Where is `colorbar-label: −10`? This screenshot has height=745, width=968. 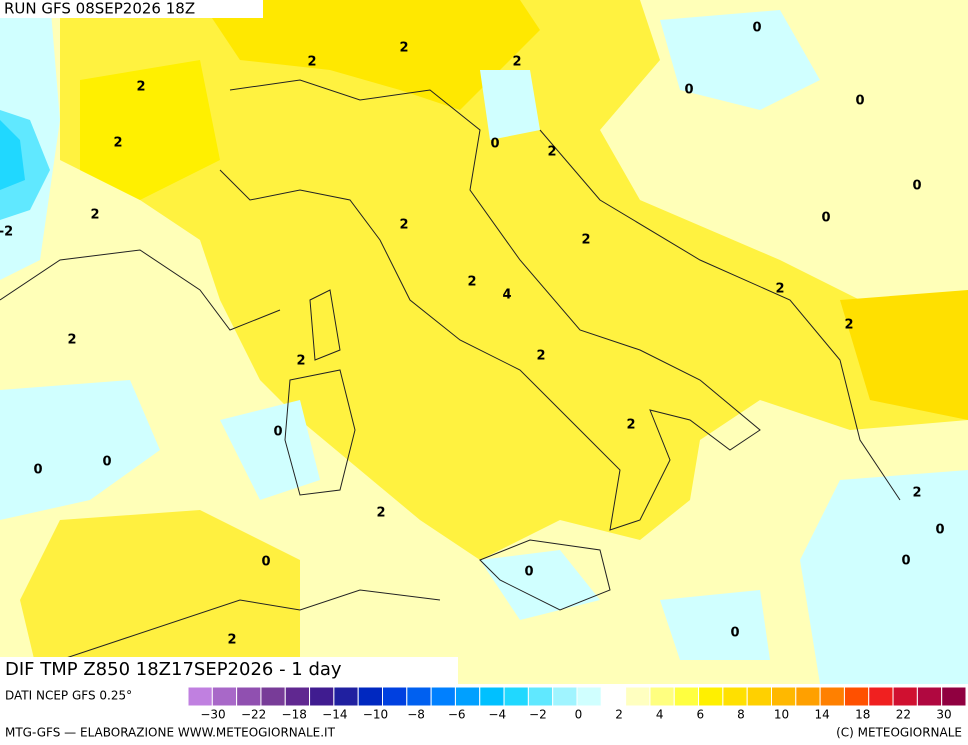
colorbar-label: −10 is located at coordinates (375, 715).